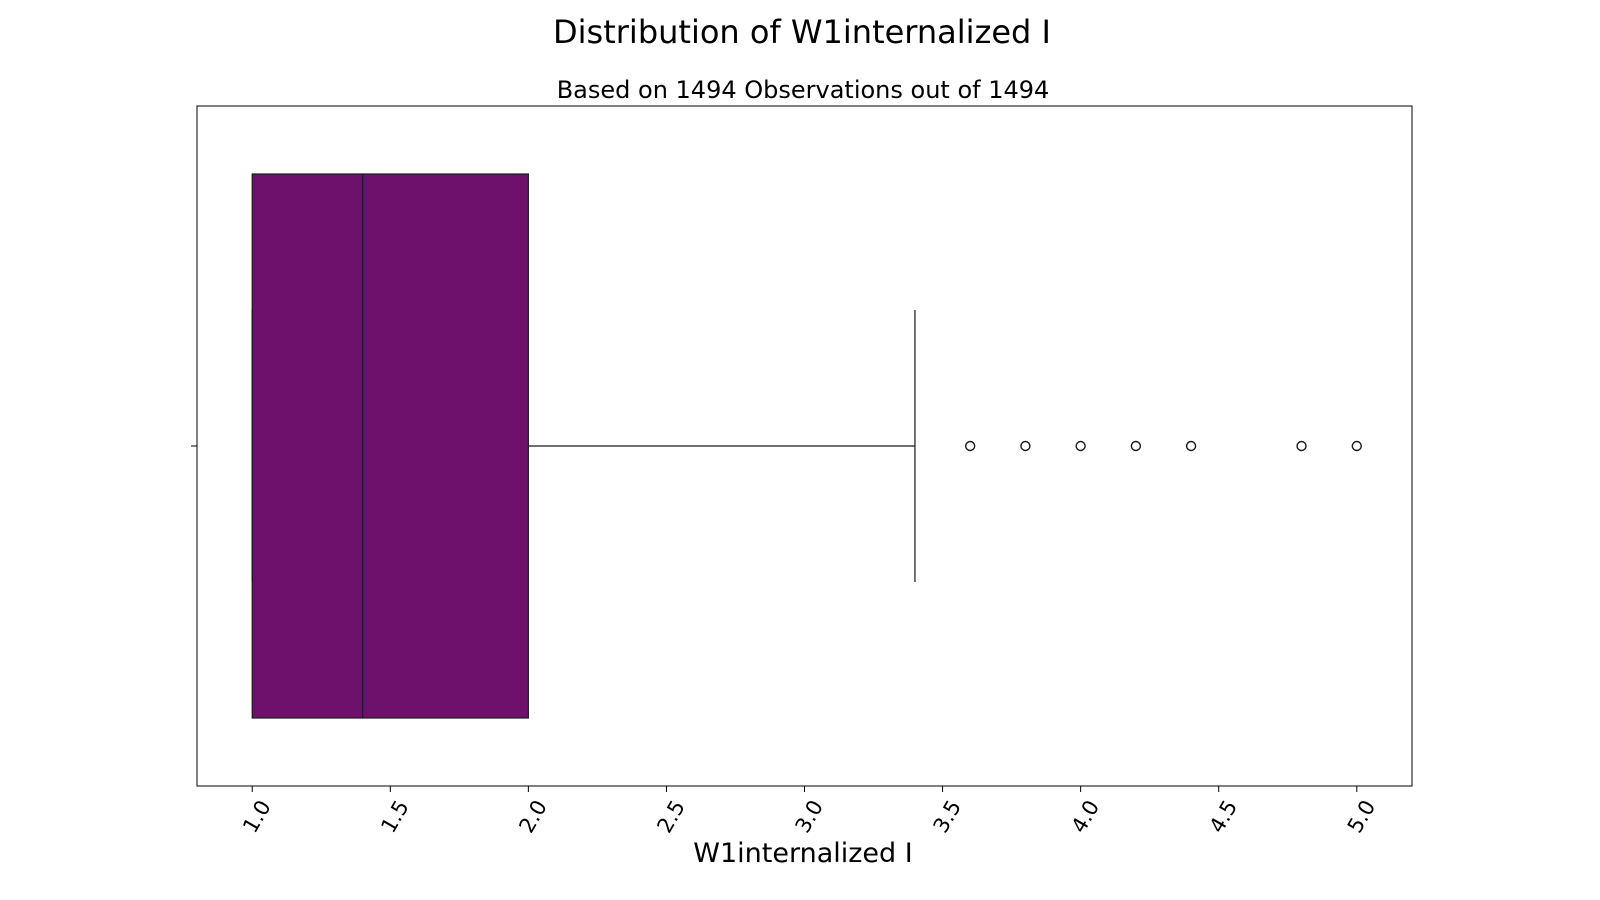 The image size is (1600, 900). I want to click on x-axis-label: W1internalized I, so click(802, 853).